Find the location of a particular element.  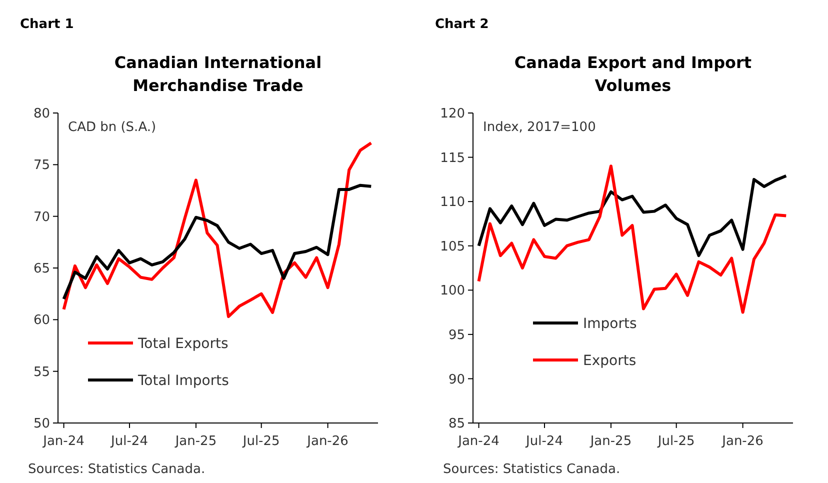

legend-label: Total Exports is located at coordinates (182, 344).